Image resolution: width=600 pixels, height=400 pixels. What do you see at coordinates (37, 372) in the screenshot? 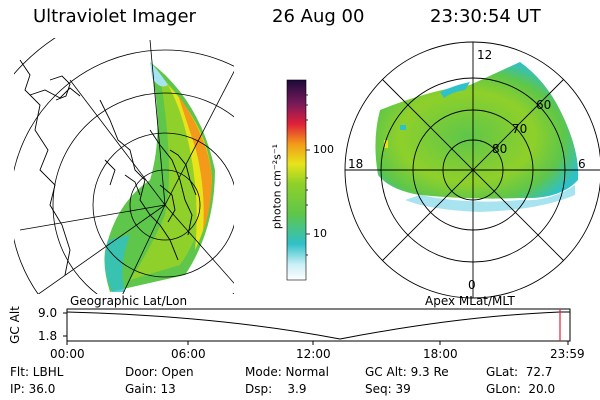
I see `status-filter: Flt: LBHL` at bounding box center [37, 372].